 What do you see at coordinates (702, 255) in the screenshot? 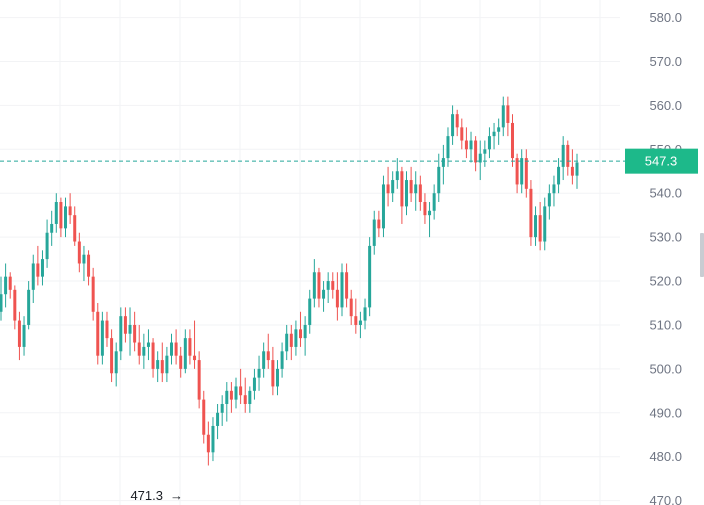
I see `price-scale-handle` at bounding box center [702, 255].